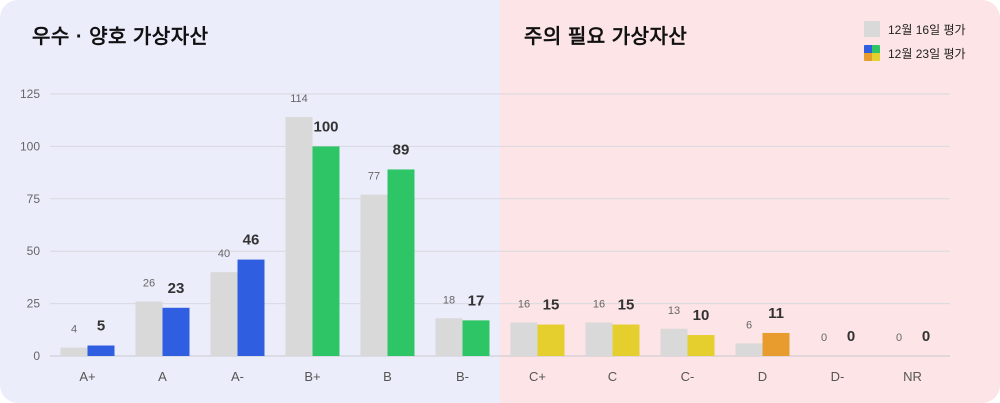 This screenshot has width=1000, height=403. What do you see at coordinates (462, 376) in the screenshot?
I see `x-tick-label: B-` at bounding box center [462, 376].